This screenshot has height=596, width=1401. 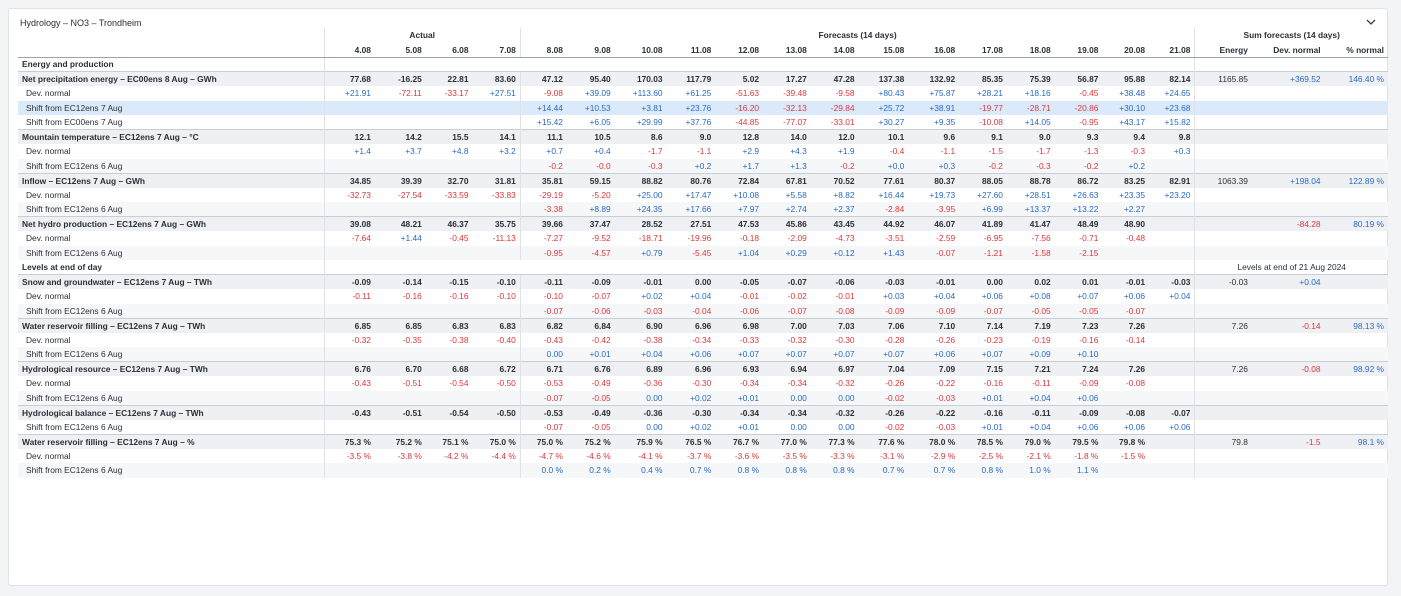 I want to click on date-header: 11.08, so click(x=691, y=50).